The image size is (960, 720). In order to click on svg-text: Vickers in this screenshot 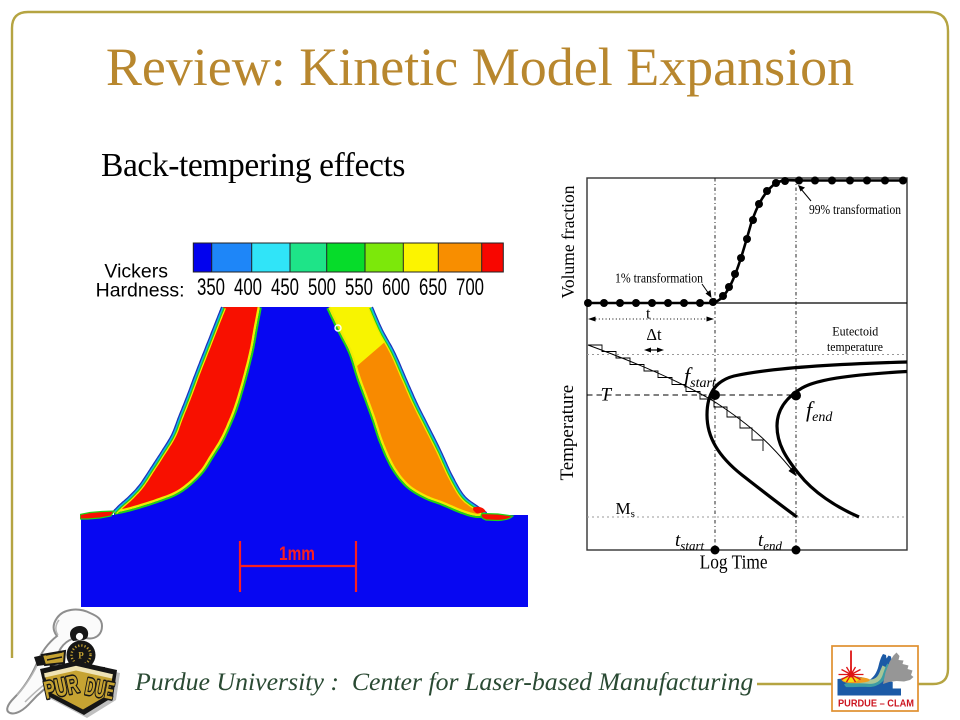, I will do `click(136, 272)`.